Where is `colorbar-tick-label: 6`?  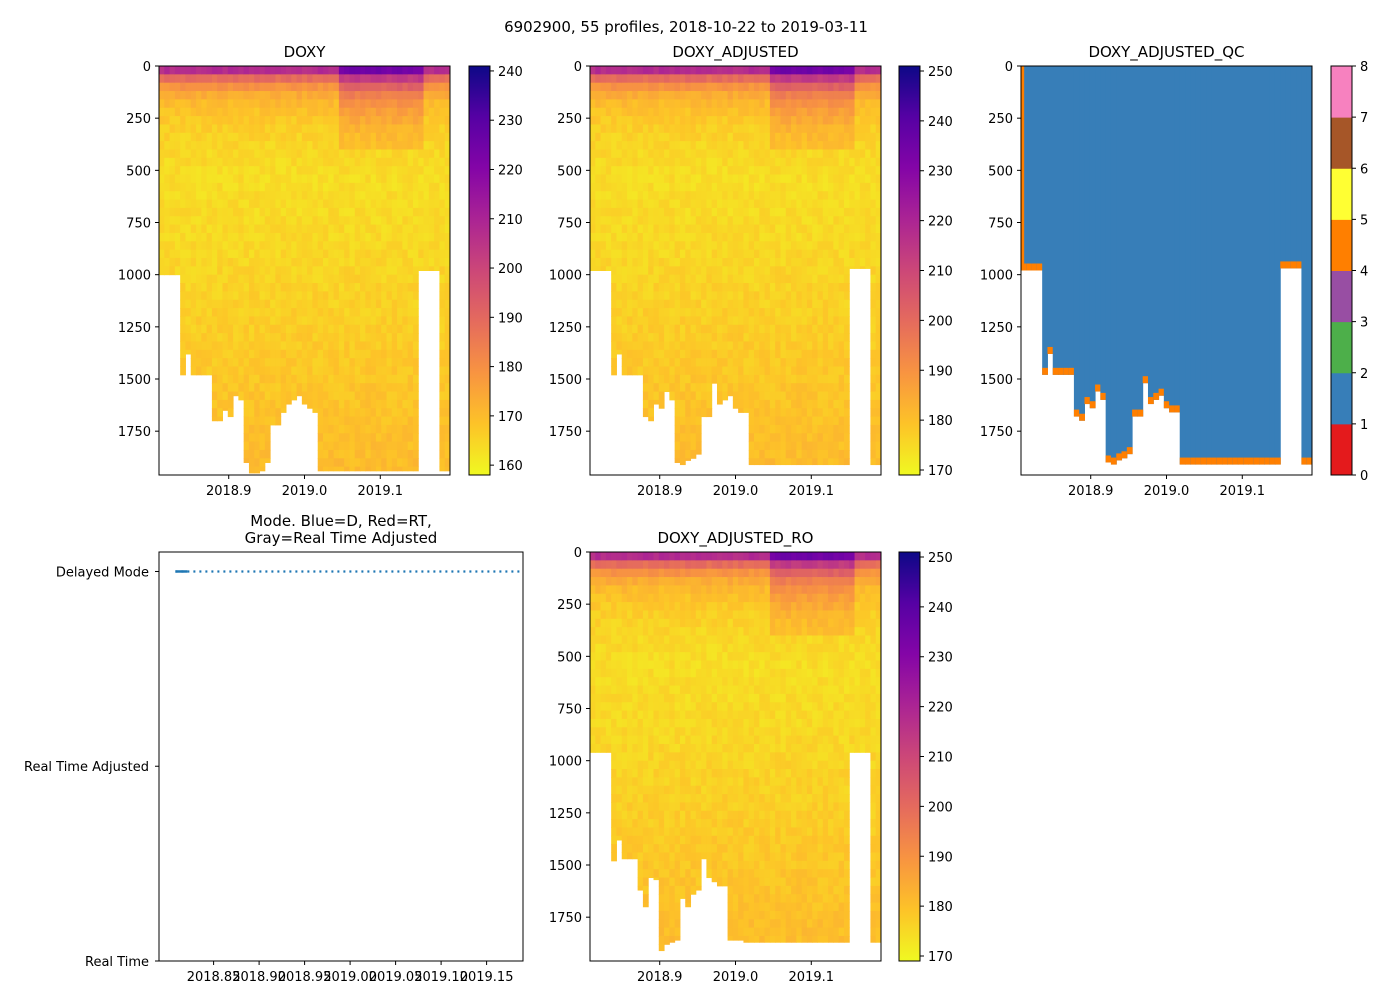 colorbar-tick-label: 6 is located at coordinates (1364, 169).